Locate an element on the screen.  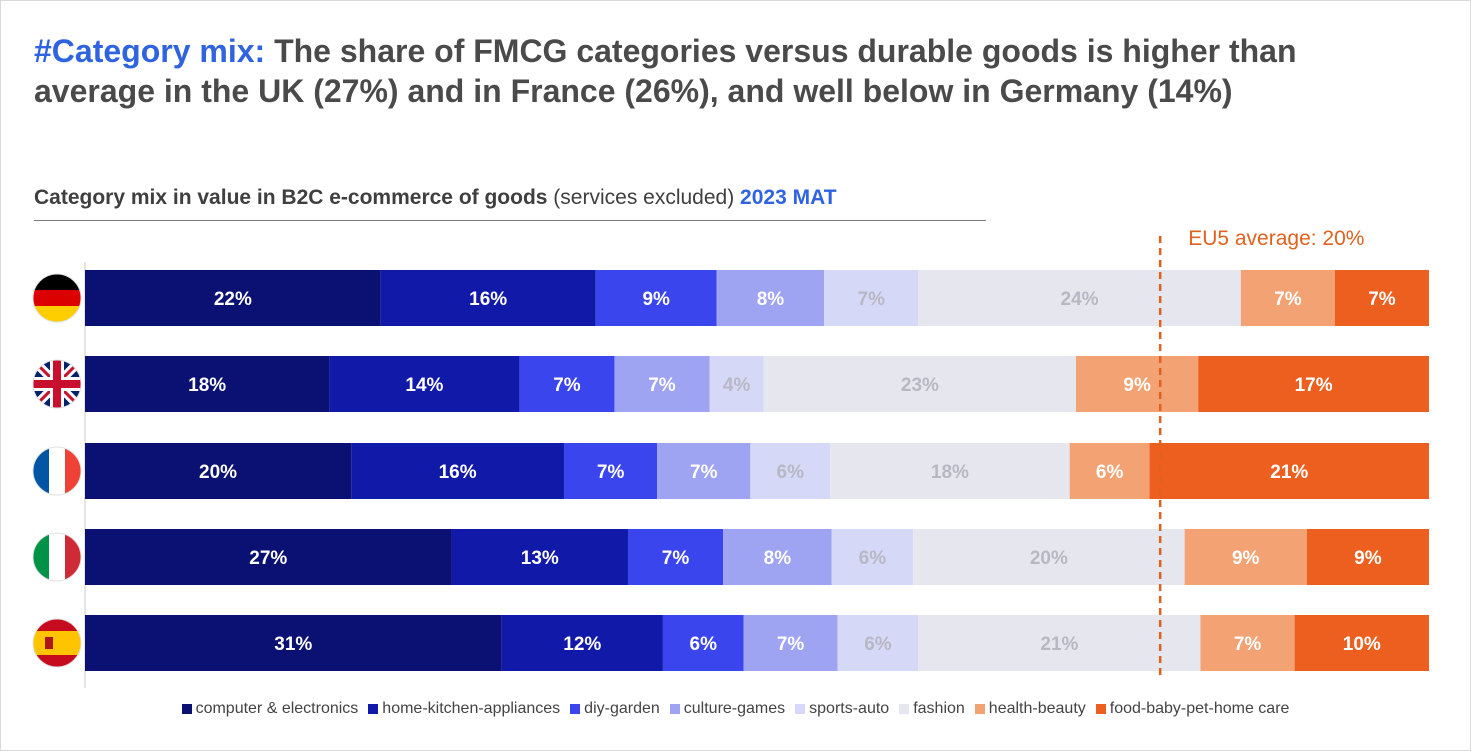
legend-item: health-beauty is located at coordinates (1030, 709).